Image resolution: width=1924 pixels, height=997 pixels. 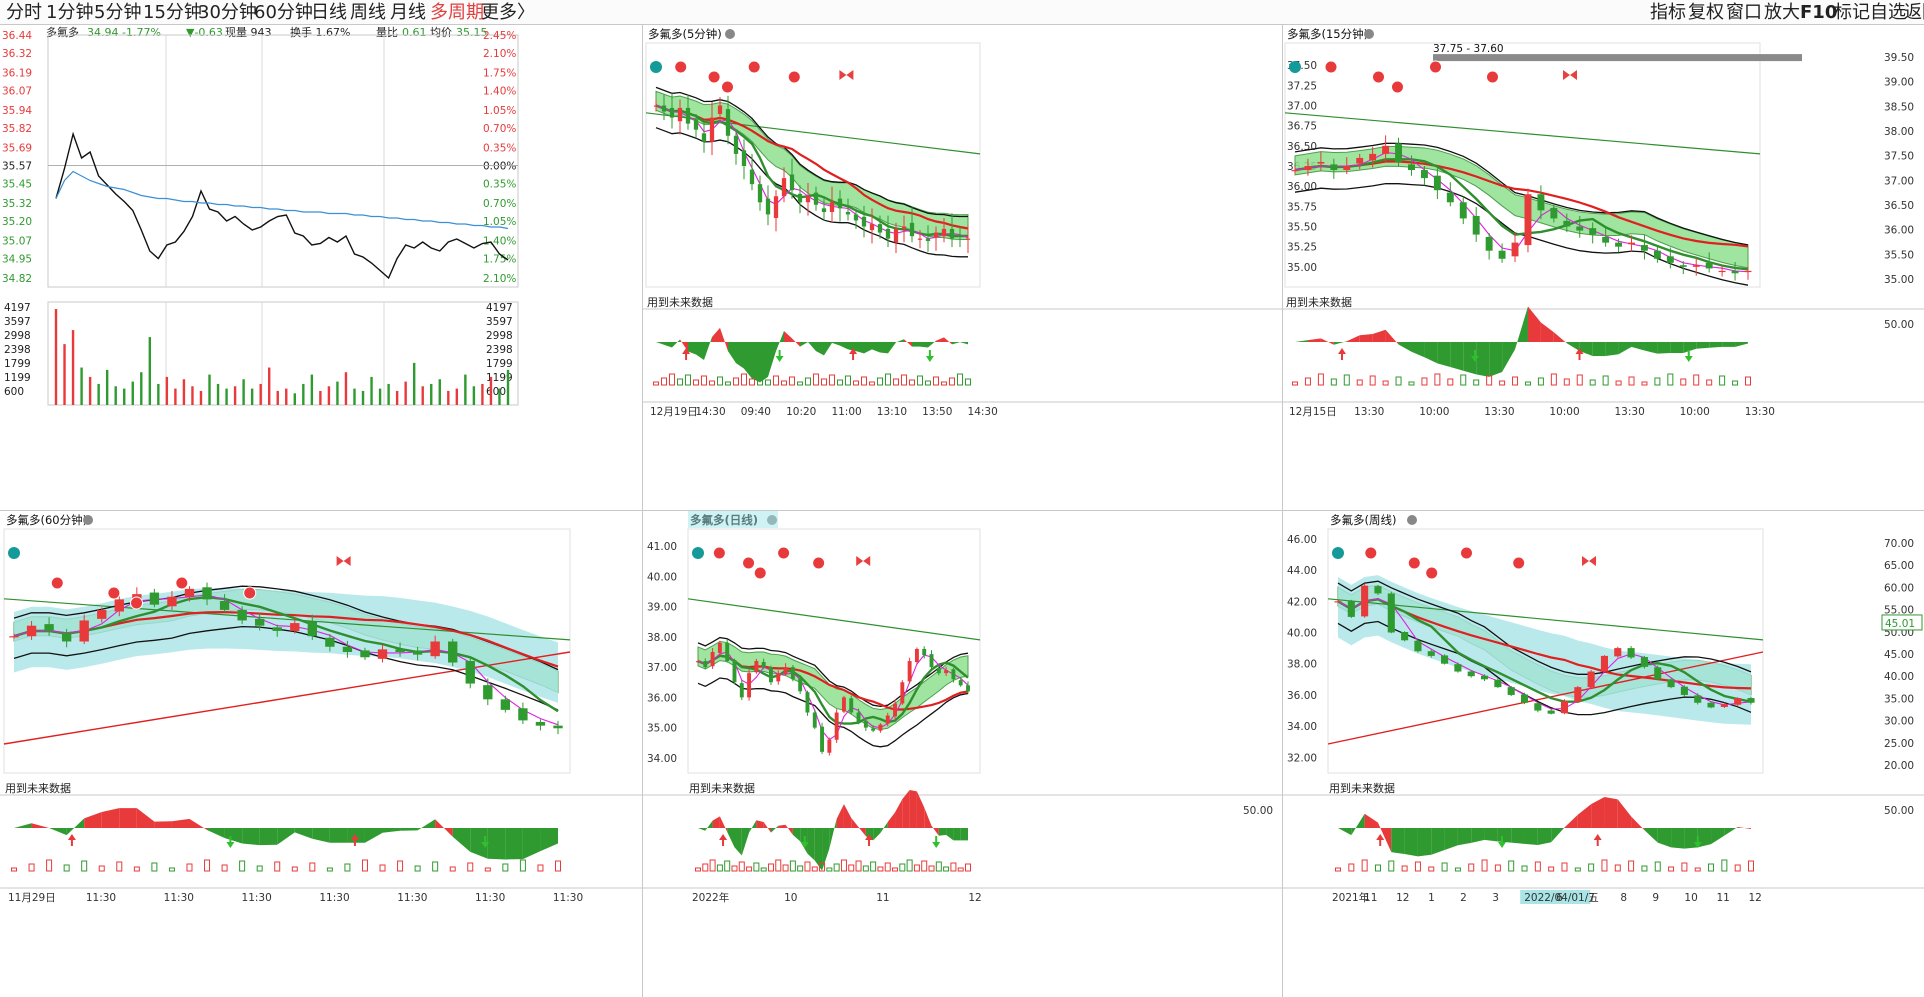 What do you see at coordinates (283, 12) in the screenshot?
I see `period-tab-60min: 60分钟` at bounding box center [283, 12].